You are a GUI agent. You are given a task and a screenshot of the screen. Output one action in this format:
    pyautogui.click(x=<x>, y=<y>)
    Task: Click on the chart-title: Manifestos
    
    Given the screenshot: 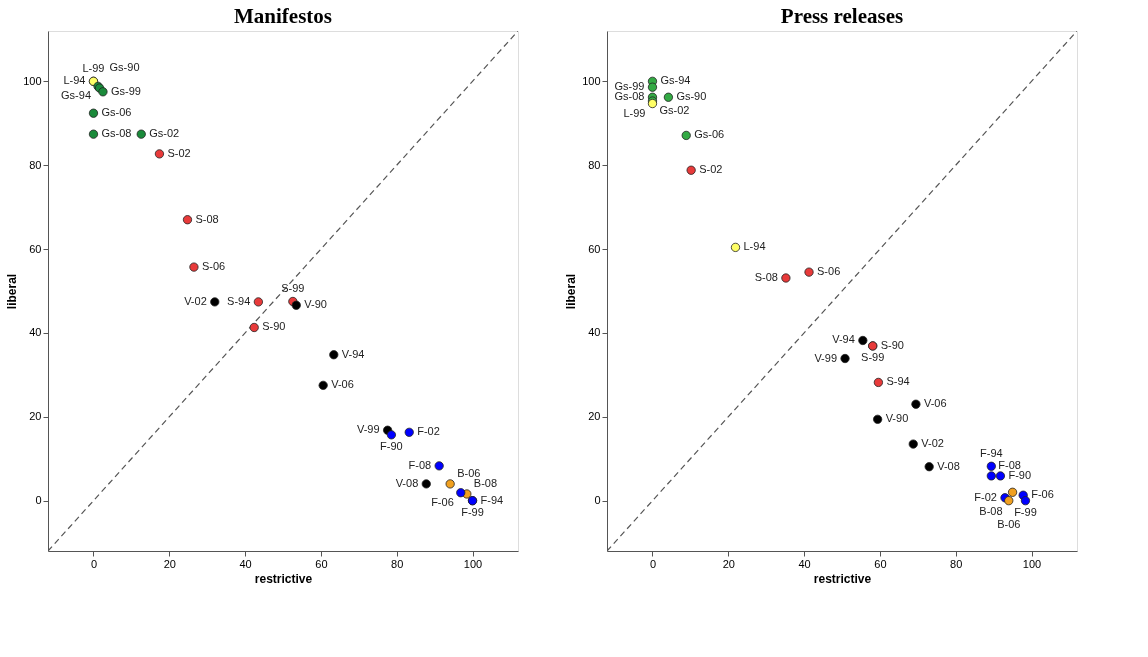 What is the action you would take?
    pyautogui.click(x=283, y=16)
    